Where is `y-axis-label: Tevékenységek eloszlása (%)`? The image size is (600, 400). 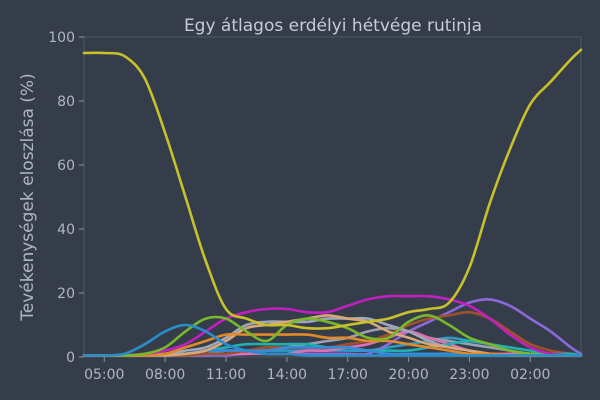 y-axis-label: Tevékenységek eloszlása (%) is located at coordinates (28, 197).